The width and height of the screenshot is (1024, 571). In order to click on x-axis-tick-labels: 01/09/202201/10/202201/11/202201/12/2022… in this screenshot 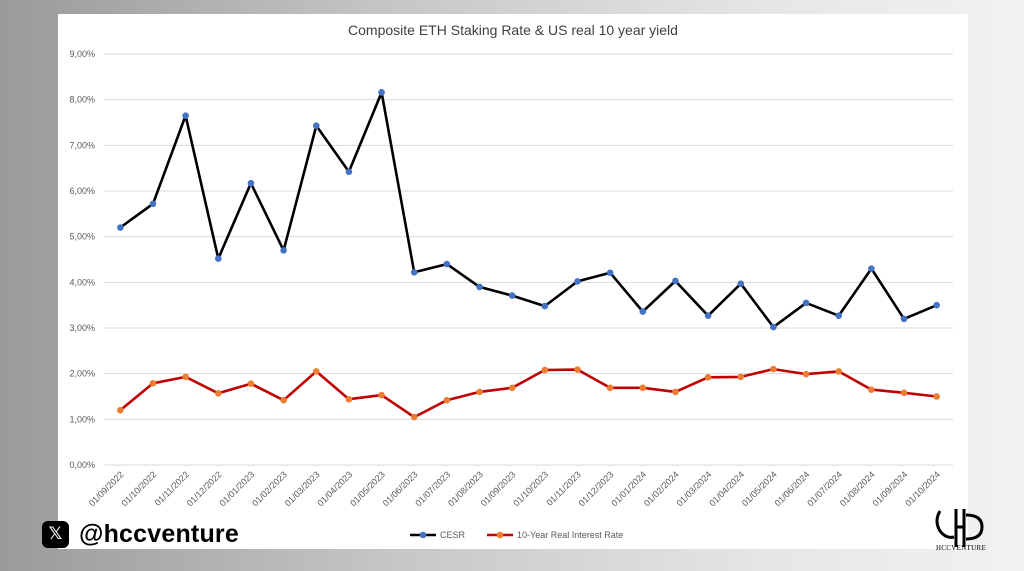, I will do `click(514, 488)`.